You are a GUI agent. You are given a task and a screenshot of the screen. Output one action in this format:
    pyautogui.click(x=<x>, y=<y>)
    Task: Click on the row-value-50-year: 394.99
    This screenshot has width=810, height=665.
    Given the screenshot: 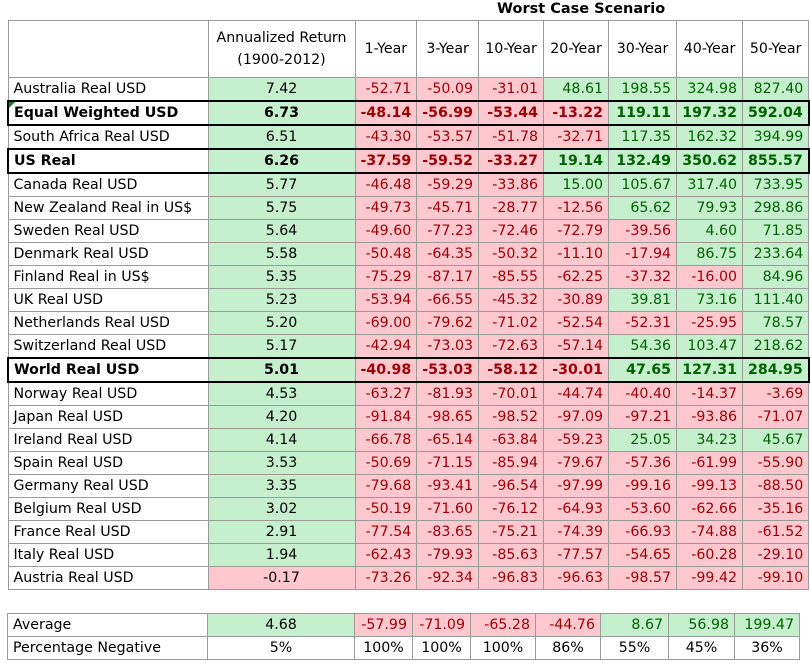 What is the action you would take?
    pyautogui.click(x=776, y=137)
    